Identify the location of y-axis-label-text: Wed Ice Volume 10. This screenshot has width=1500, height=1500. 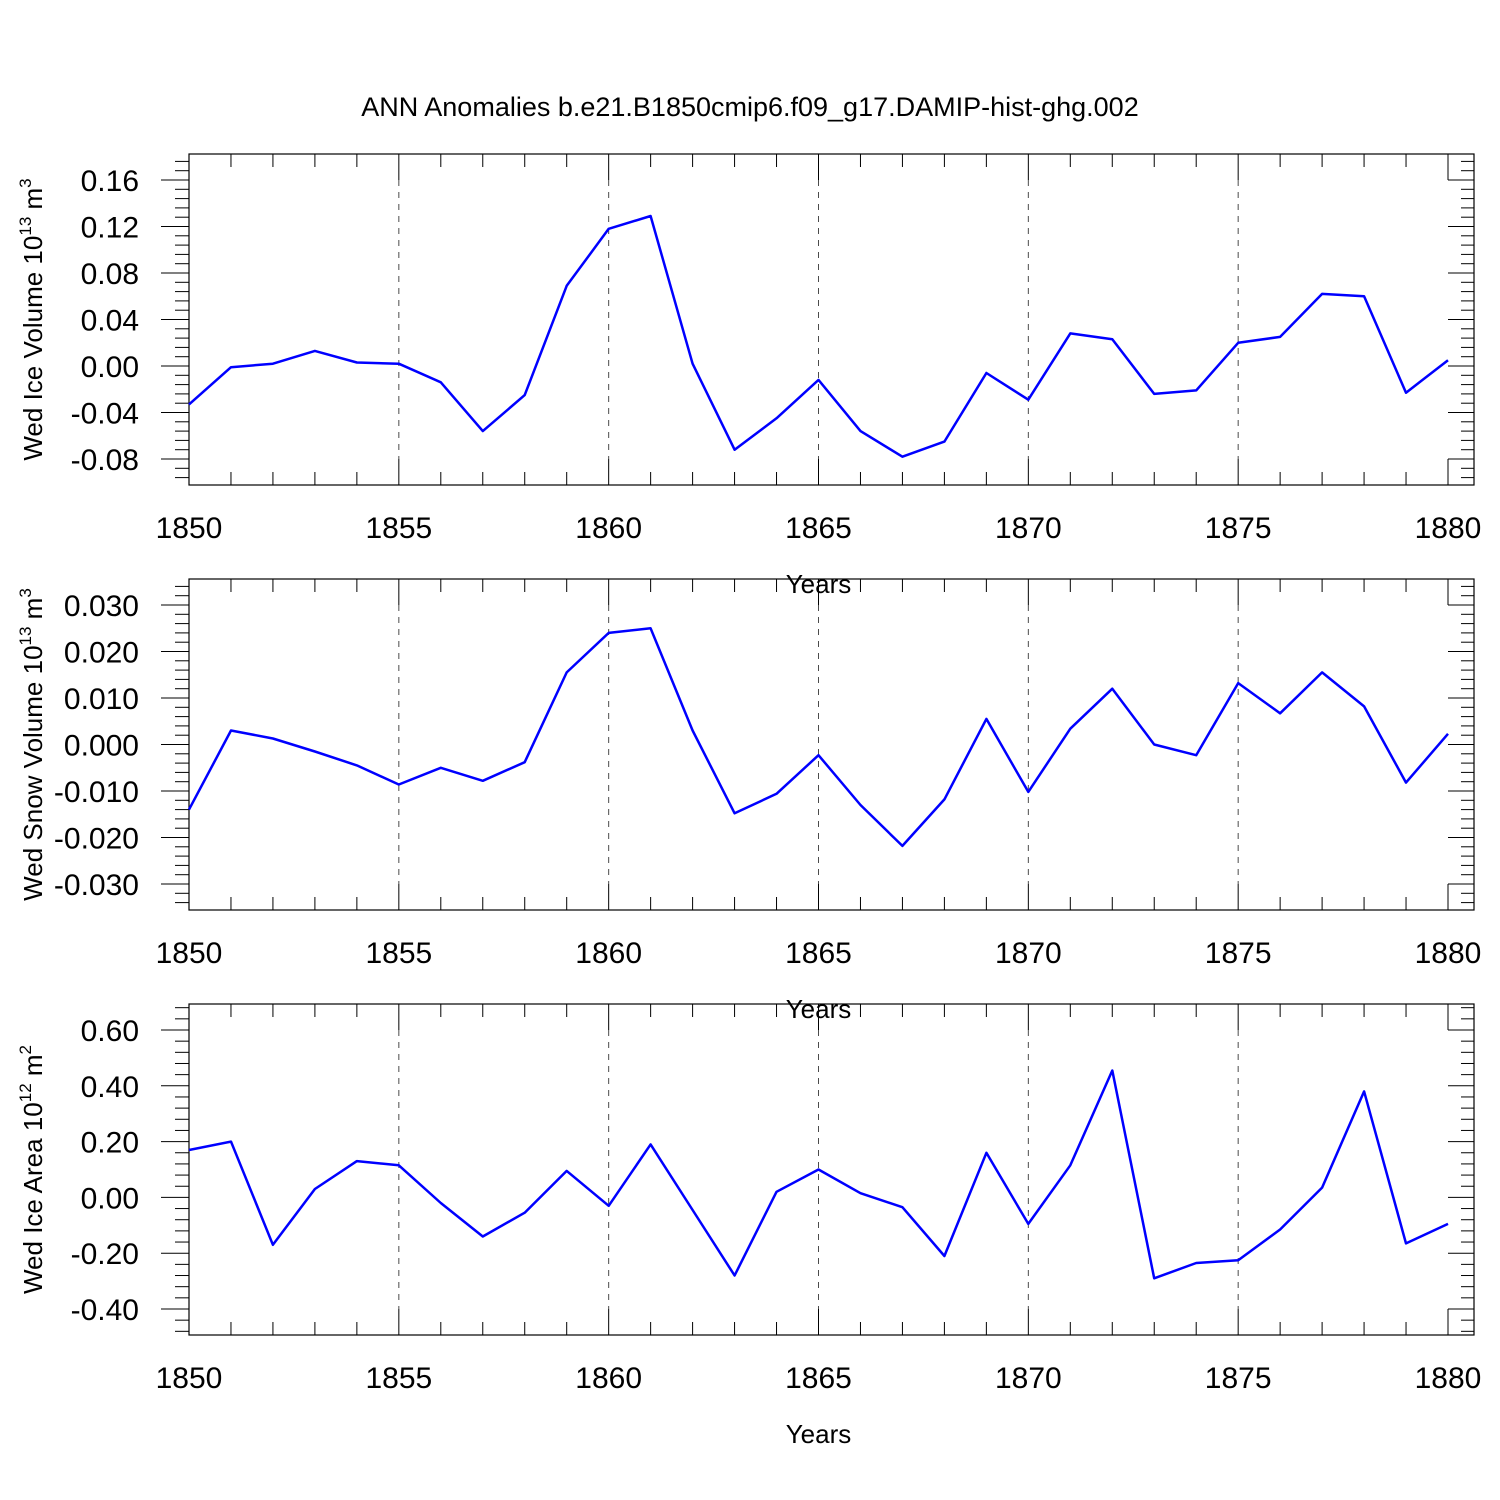
(33, 348).